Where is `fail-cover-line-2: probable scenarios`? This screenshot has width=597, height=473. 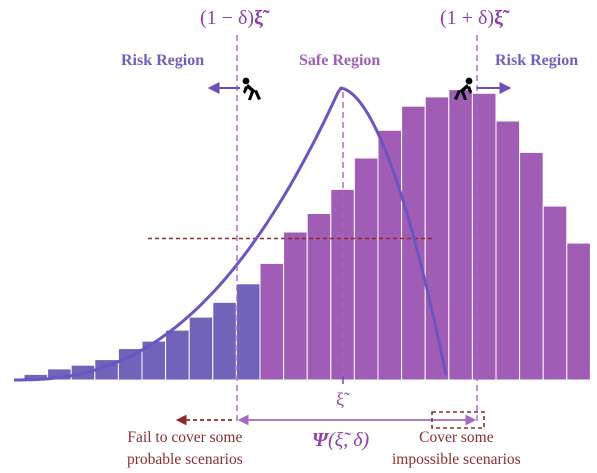 fail-cover-line-2: probable scenarios is located at coordinates (185, 459).